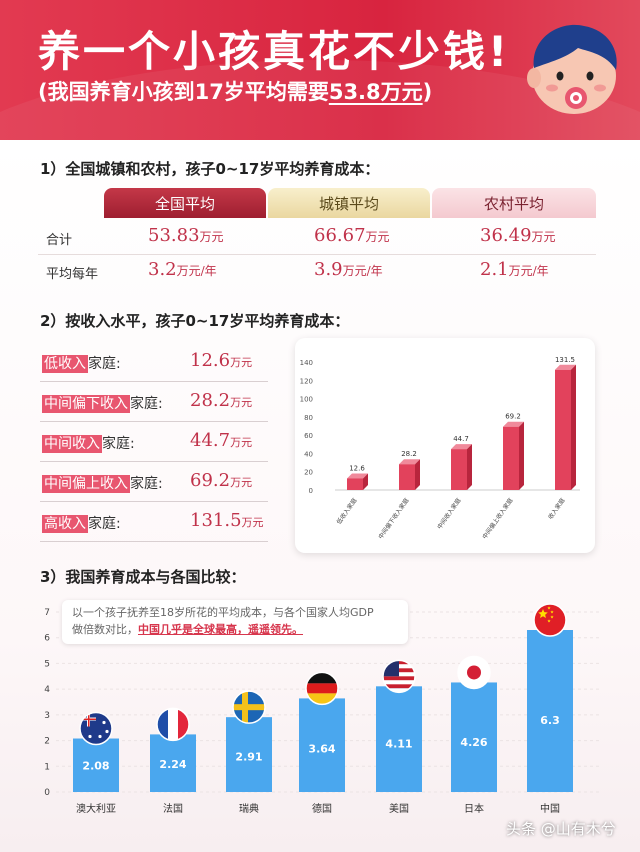 Image resolution: width=640 pixels, height=852 pixels. What do you see at coordinates (461, 439) in the screenshot?
I see `data-label: 44.7` at bounding box center [461, 439].